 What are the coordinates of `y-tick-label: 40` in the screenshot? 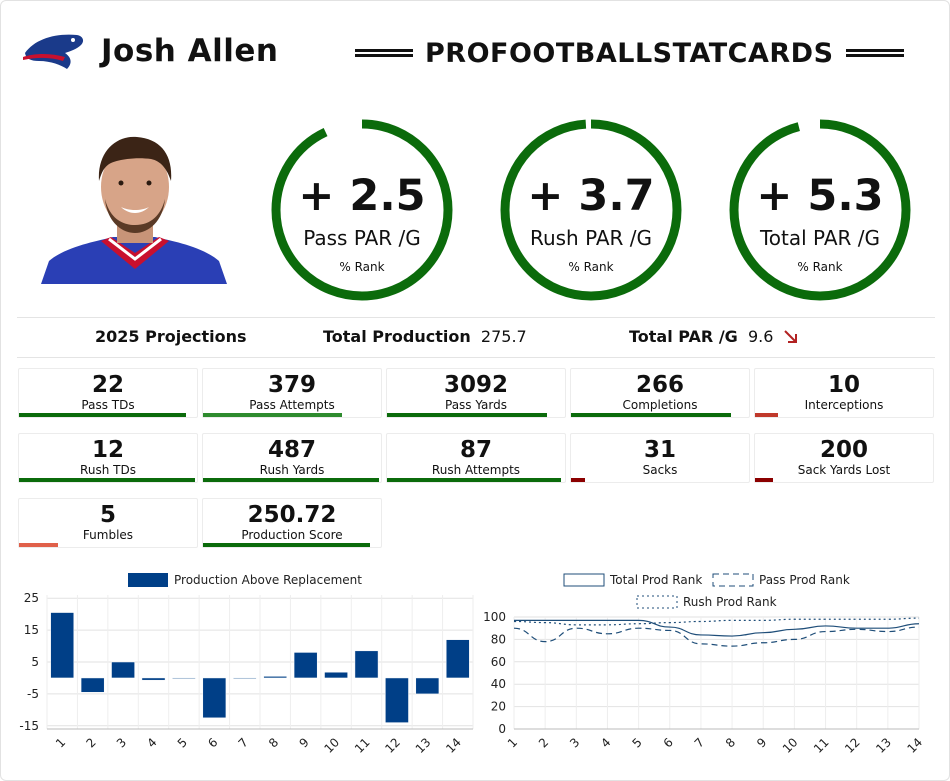 It's located at (498, 684).